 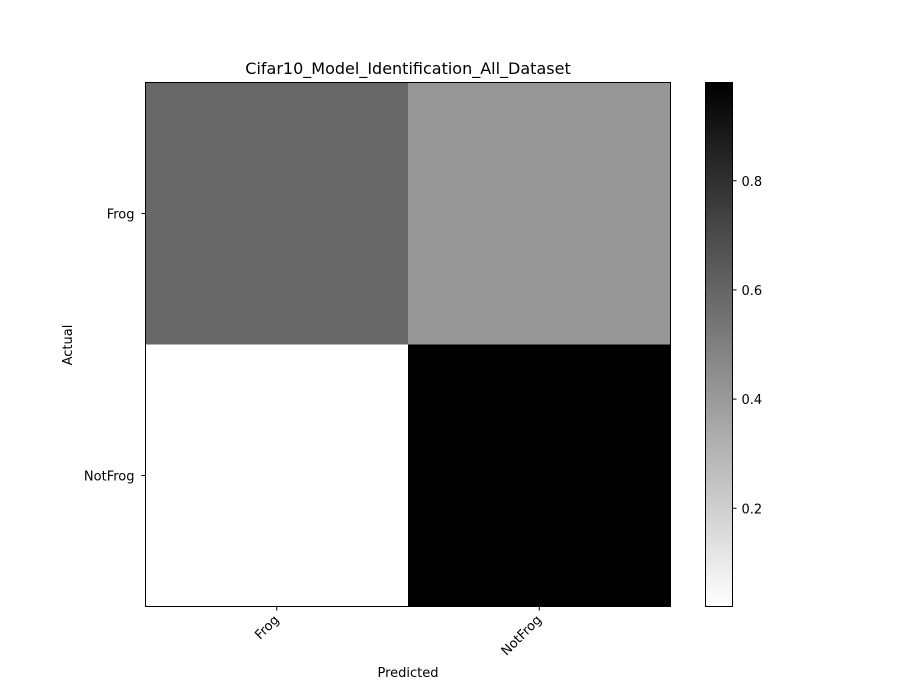 I want to click on y-axis-label: Actual, so click(x=68, y=345).